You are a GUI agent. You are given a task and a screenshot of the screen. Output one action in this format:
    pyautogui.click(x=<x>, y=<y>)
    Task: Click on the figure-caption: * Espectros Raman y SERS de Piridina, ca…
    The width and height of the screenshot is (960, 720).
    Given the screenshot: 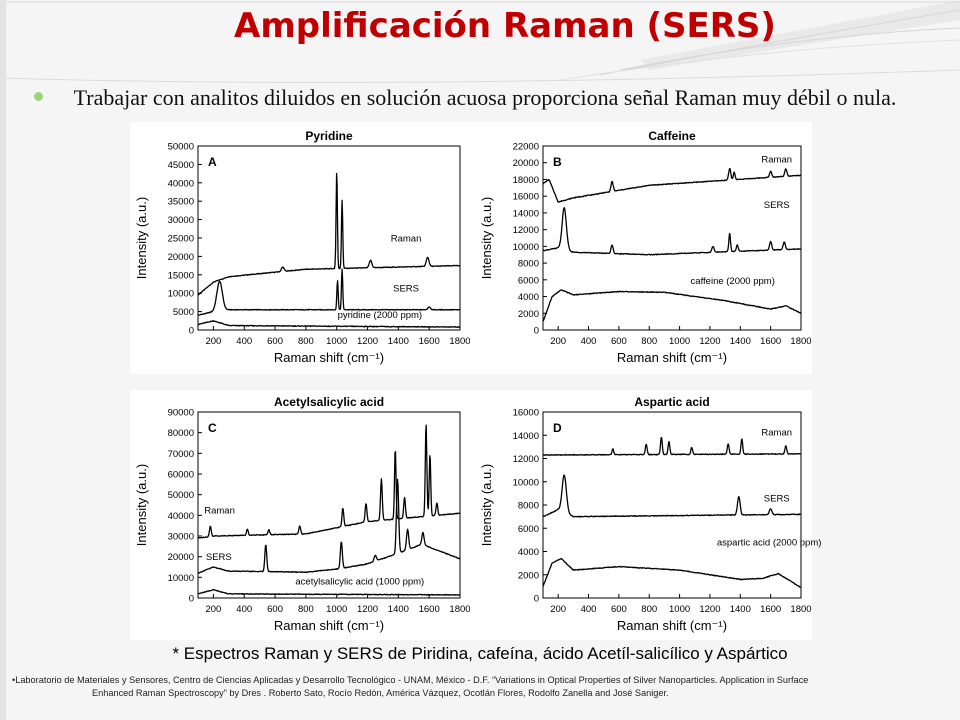 What is the action you would take?
    pyautogui.click(x=480, y=653)
    